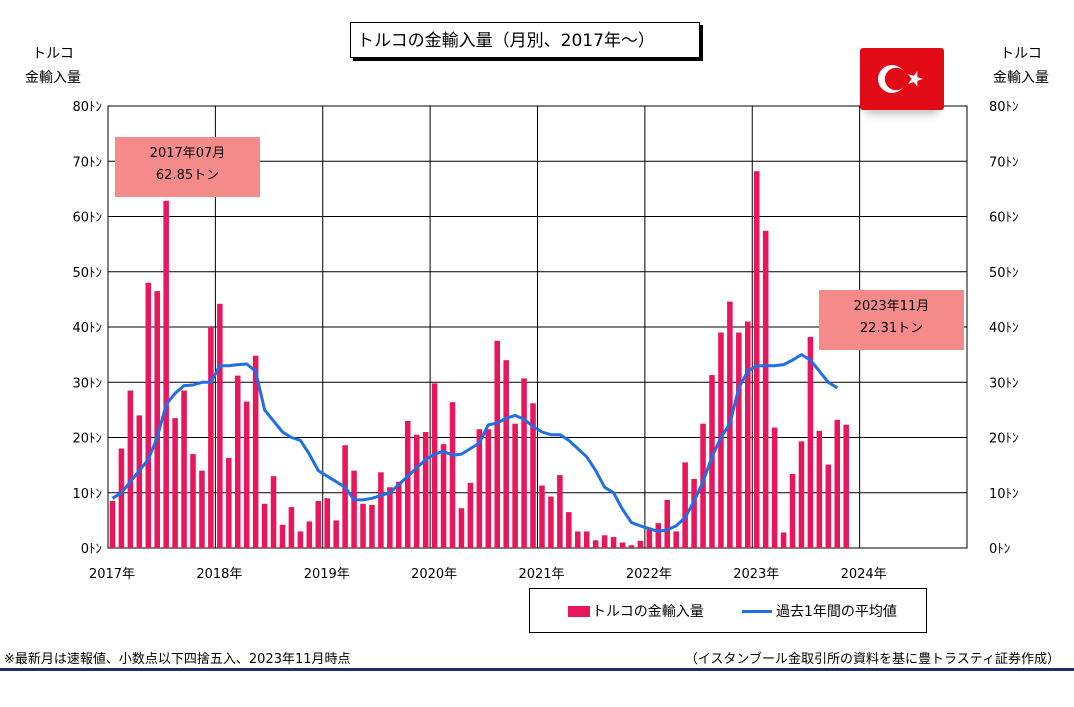 This screenshot has width=1074, height=707. What do you see at coordinates (1004, 383) in the screenshot?
I see `y-tick-label-right: 30ﾄﾝ` at bounding box center [1004, 383].